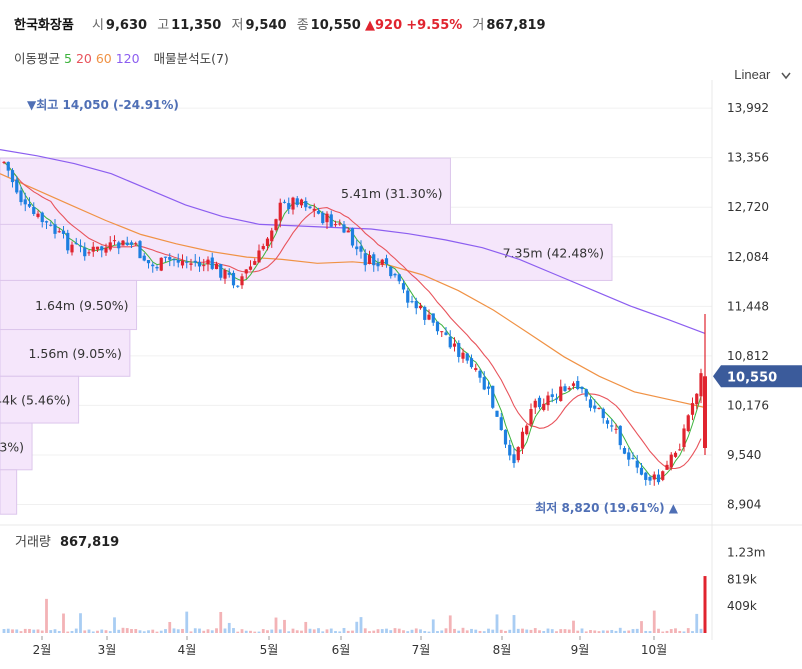 Image resolution: width=802 pixels, height=669 pixels. What do you see at coordinates (83, 58) in the screenshot?
I see `ma20-legend: 20` at bounding box center [83, 58].